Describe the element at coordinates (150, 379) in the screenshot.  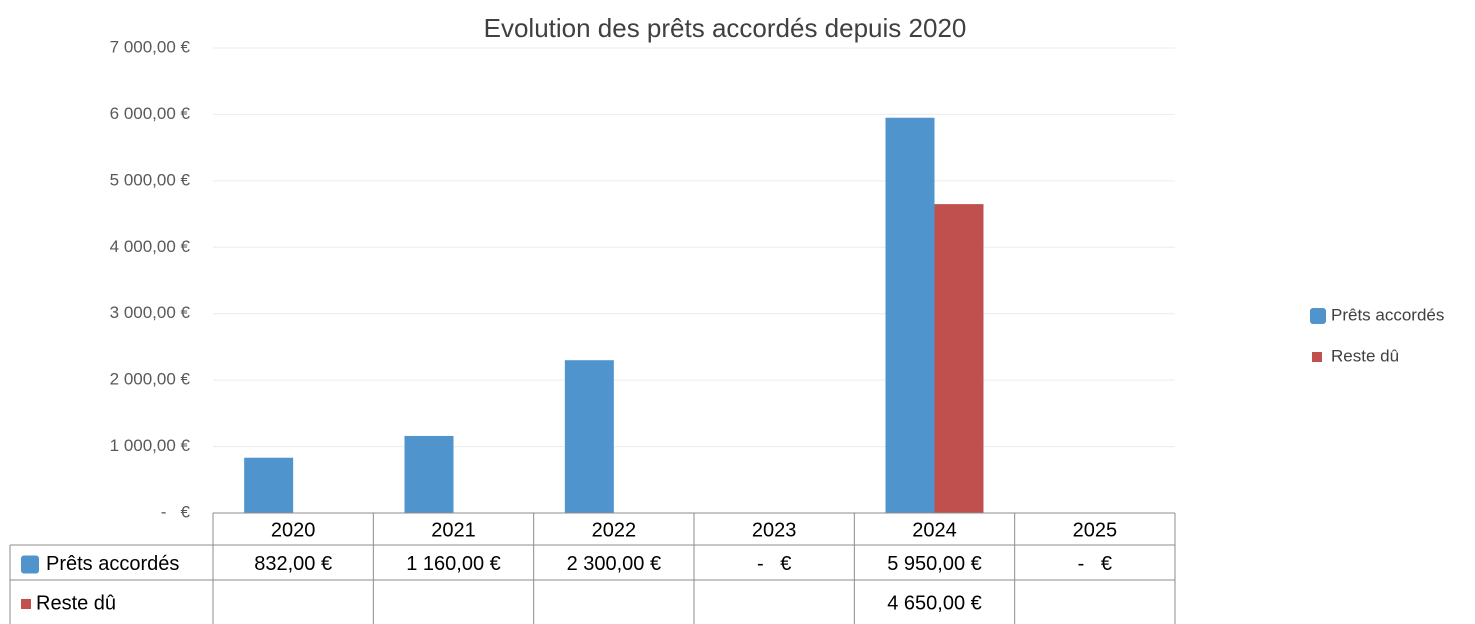
I see `y-tick-label: 2 000,00 €` at that location.